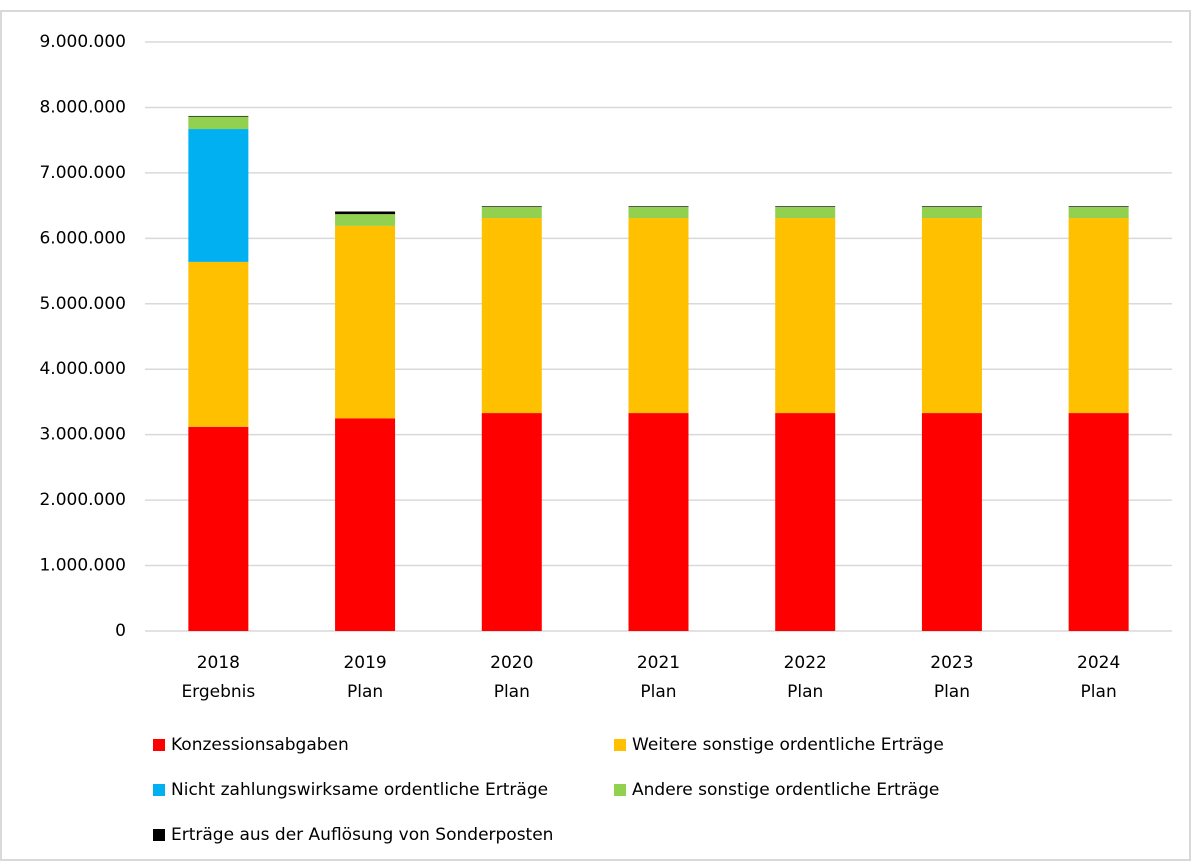 This screenshot has height=865, width=1192. Describe the element at coordinates (1098, 663) in the screenshot. I see `x-tick-line: 2024` at that location.